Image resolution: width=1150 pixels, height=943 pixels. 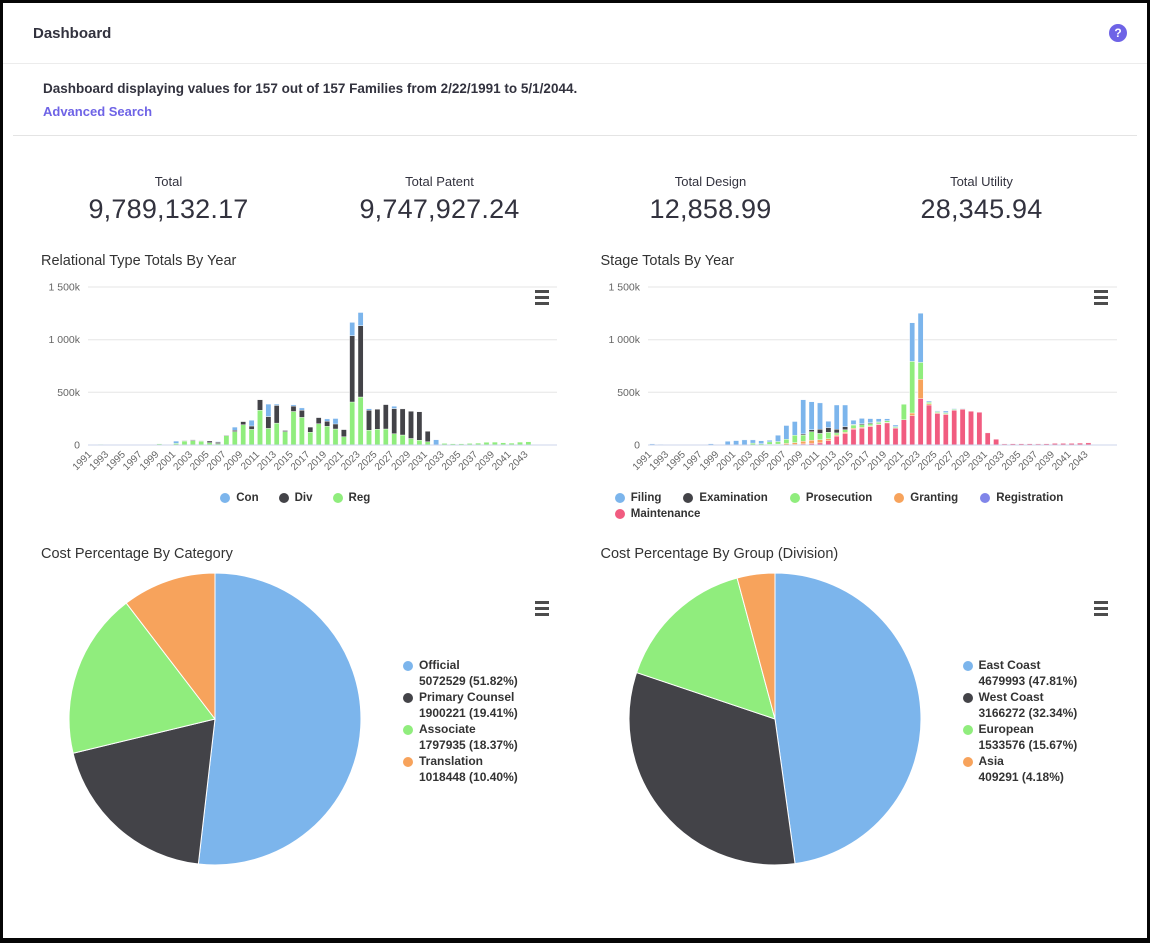 What do you see at coordinates (725, 498) in the screenshot?
I see `legend-item-examination: Examination` at bounding box center [725, 498].